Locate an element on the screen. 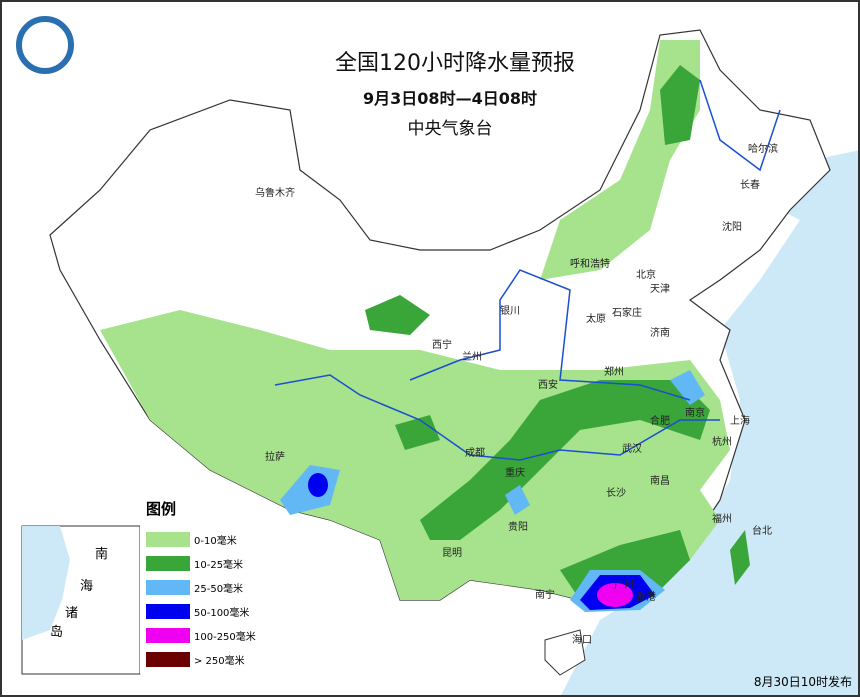 This screenshot has width=860, height=697. city: 上海 is located at coordinates (740, 420).